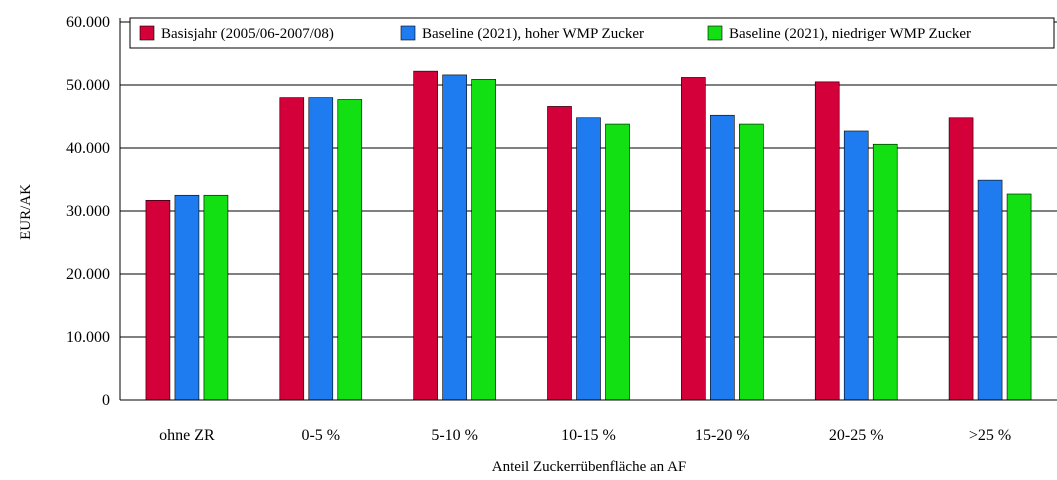 The width and height of the screenshot is (1057, 480). What do you see at coordinates (850, 34) in the screenshot?
I see `legend-label: Baseline (2021), niedriger WMP Zucker` at bounding box center [850, 34].